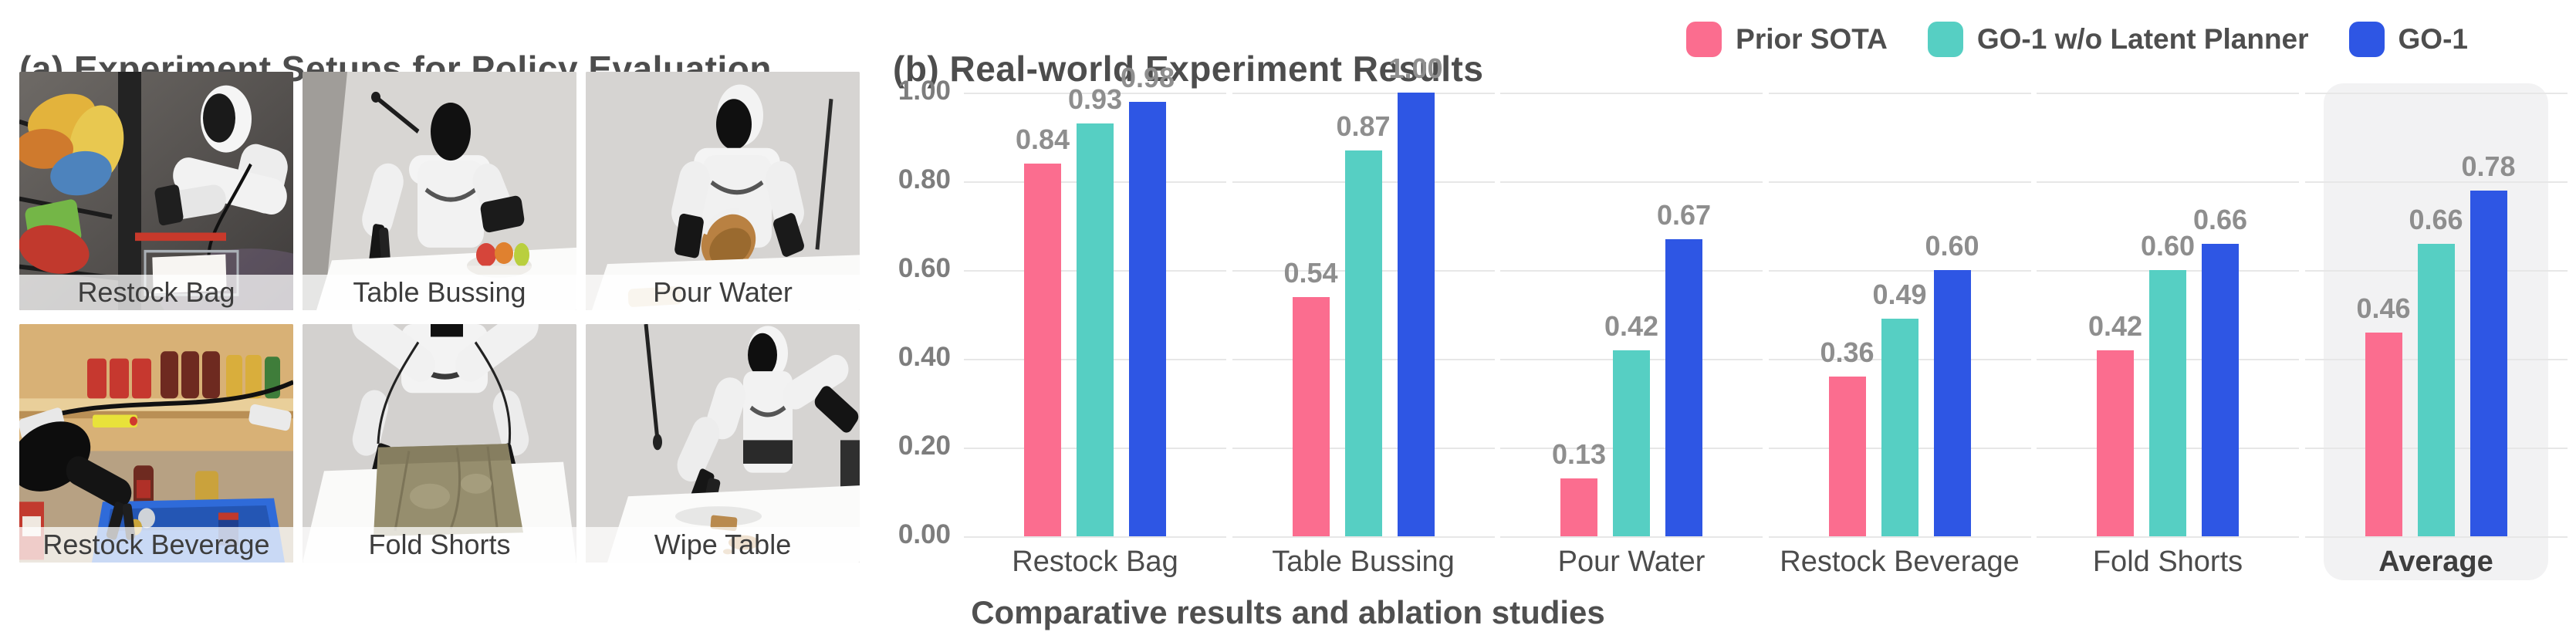 The image size is (2576, 642). Describe the element at coordinates (2383, 308) in the screenshot. I see `bar-value-label: 0.46` at that location.